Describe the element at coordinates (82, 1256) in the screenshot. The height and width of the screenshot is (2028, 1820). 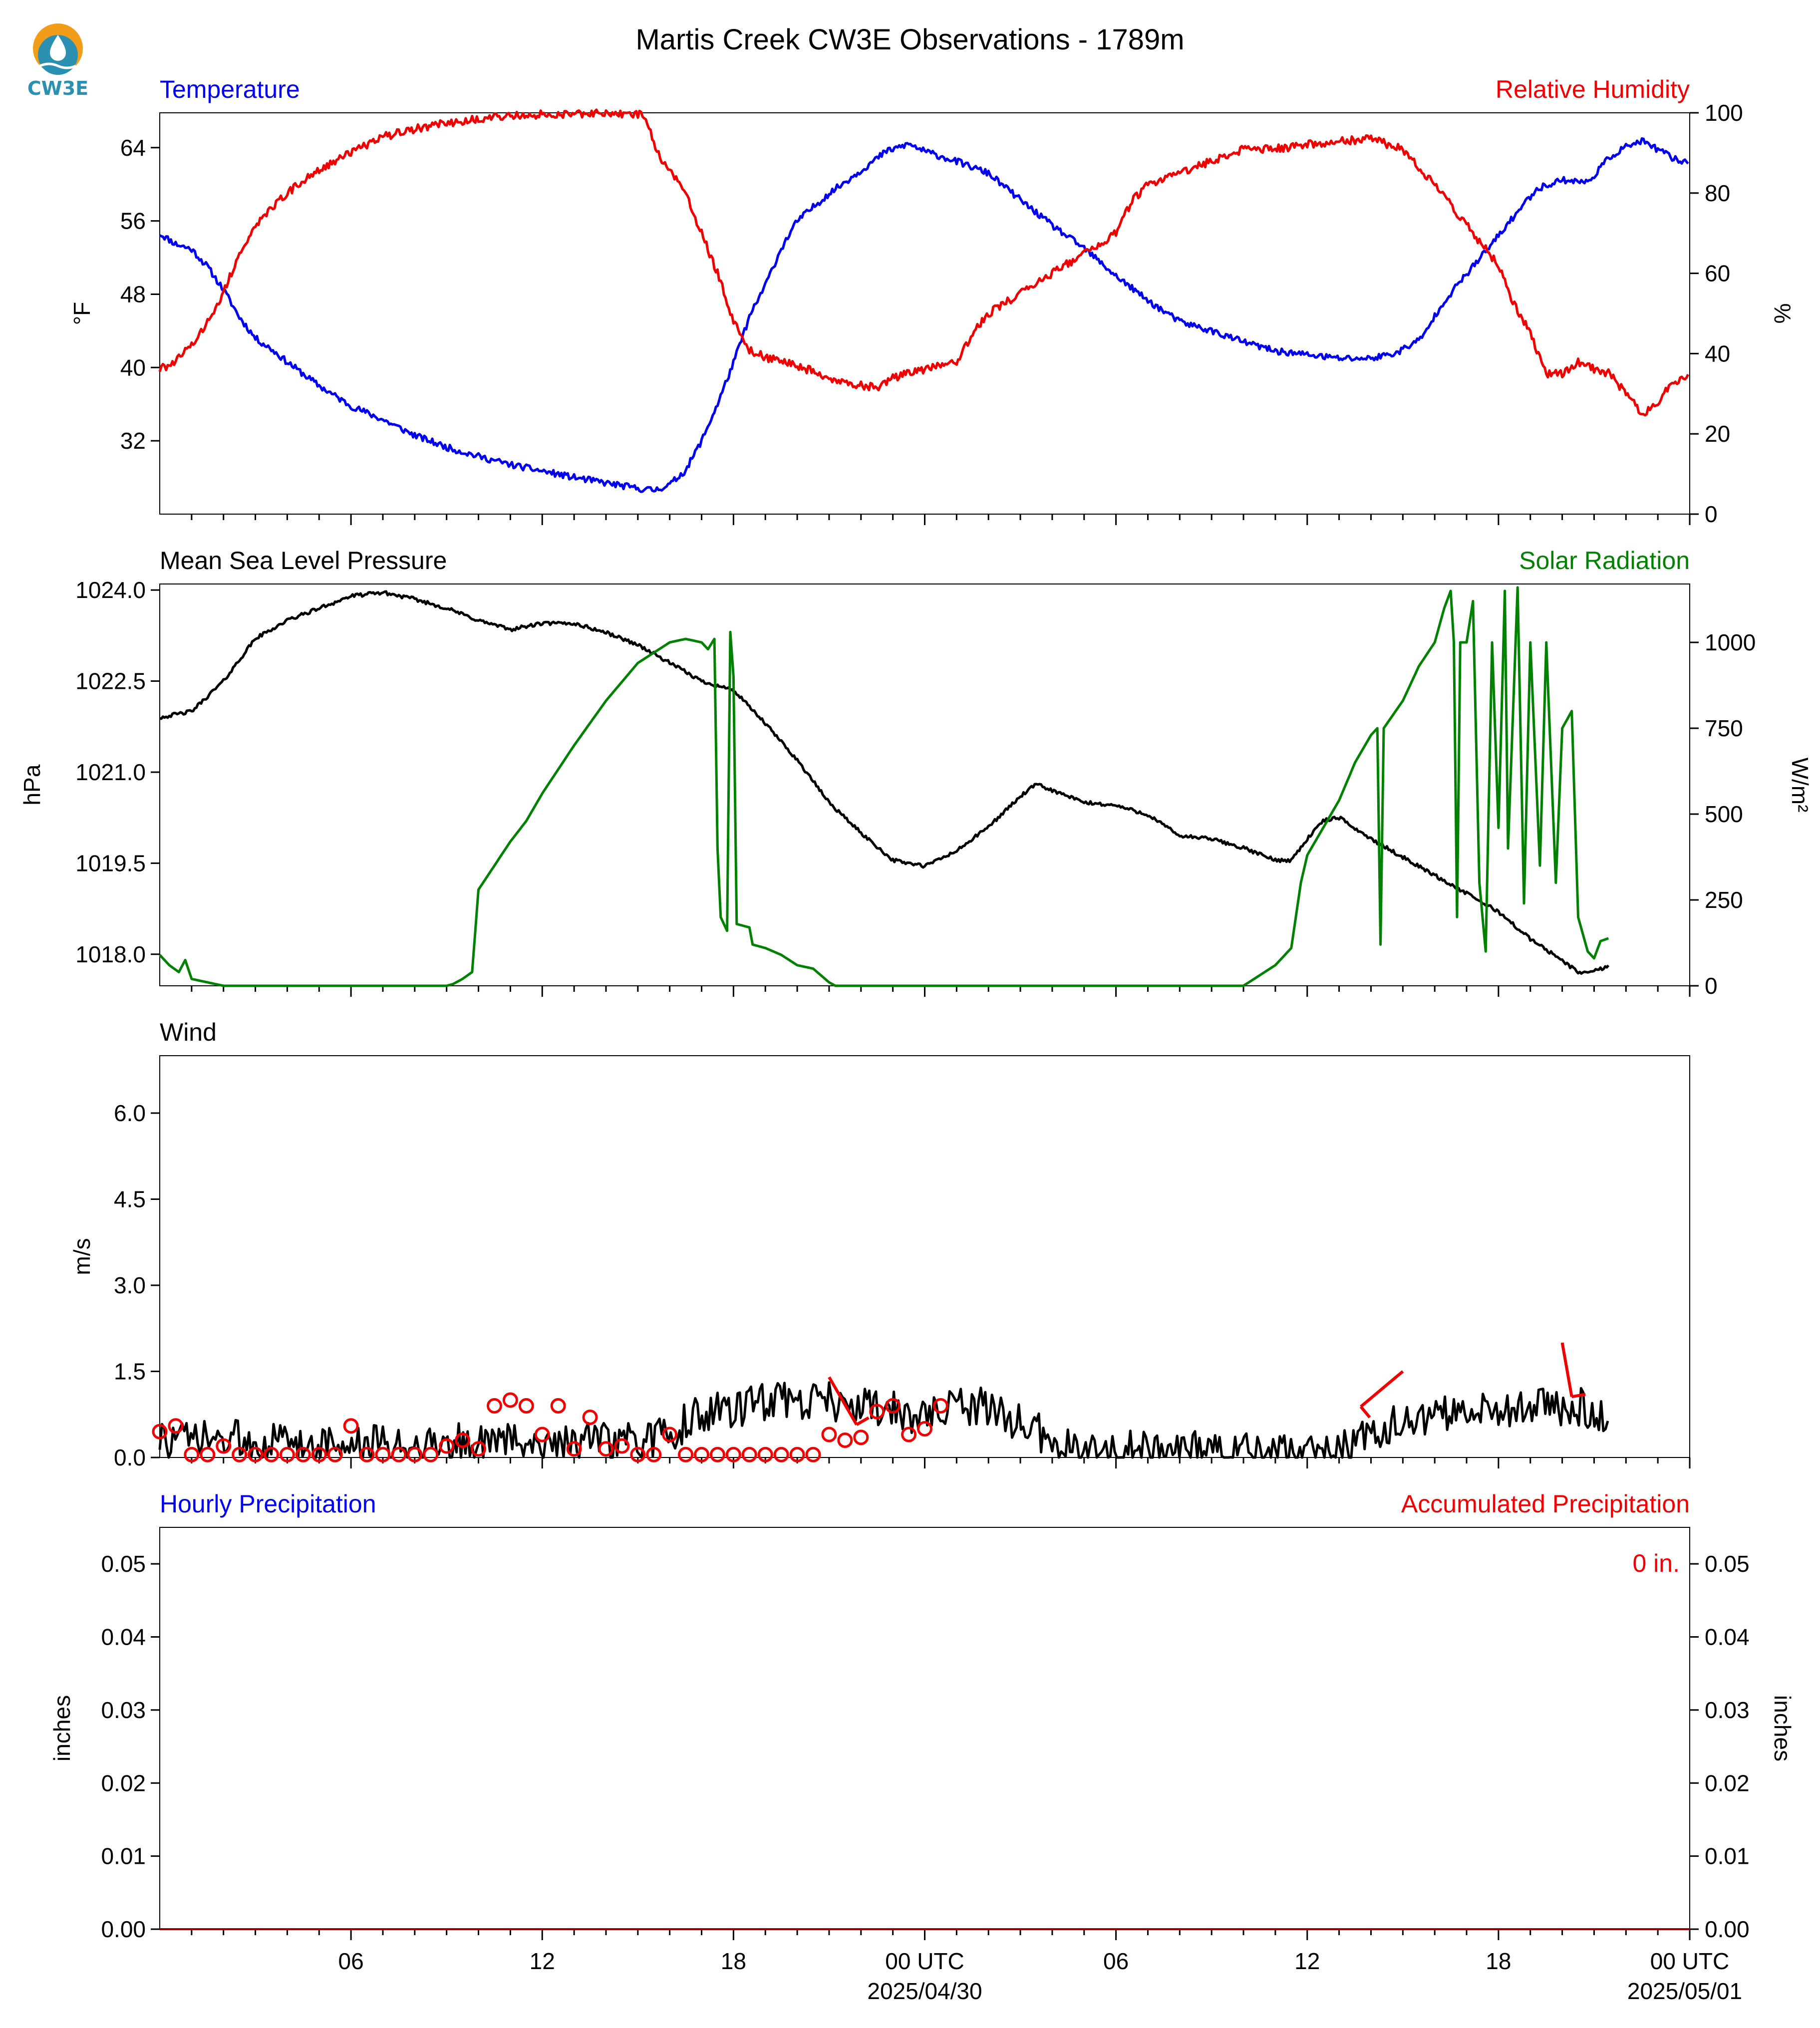
I see `y-axis-label: m/s` at that location.